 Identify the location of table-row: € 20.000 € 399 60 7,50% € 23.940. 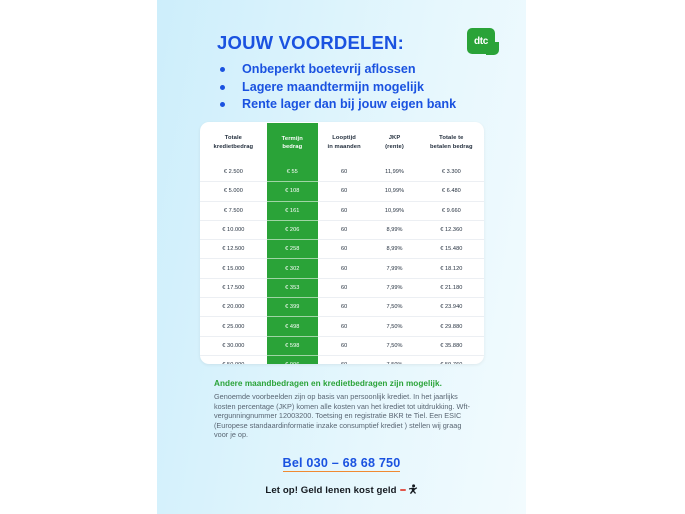
(342, 307).